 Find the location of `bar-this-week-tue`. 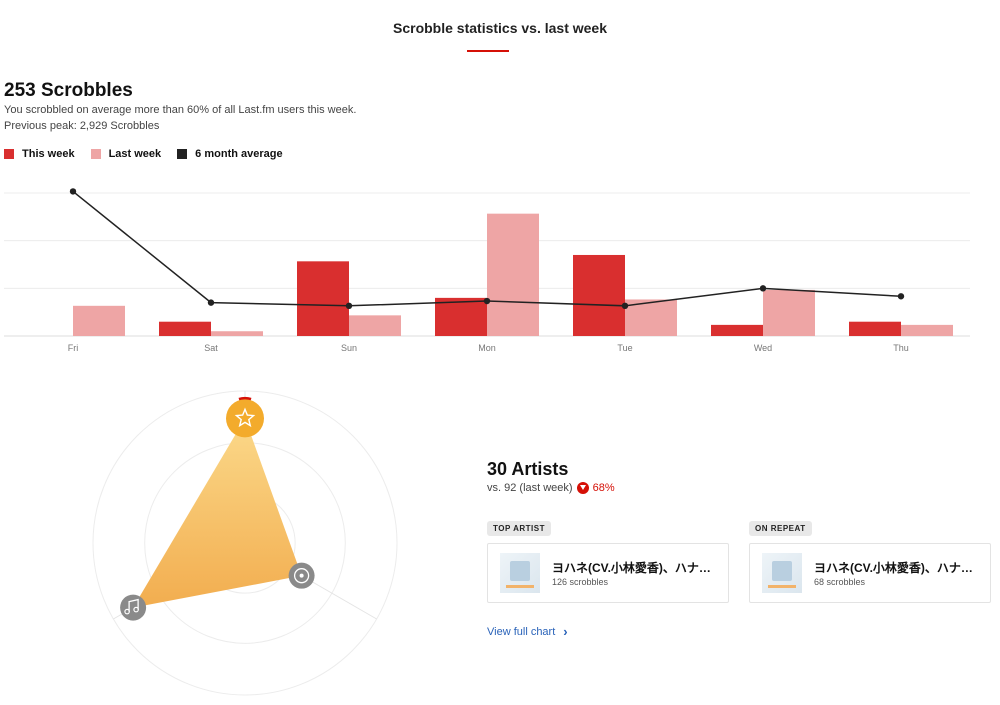

bar-this-week-tue is located at coordinates (599, 295).